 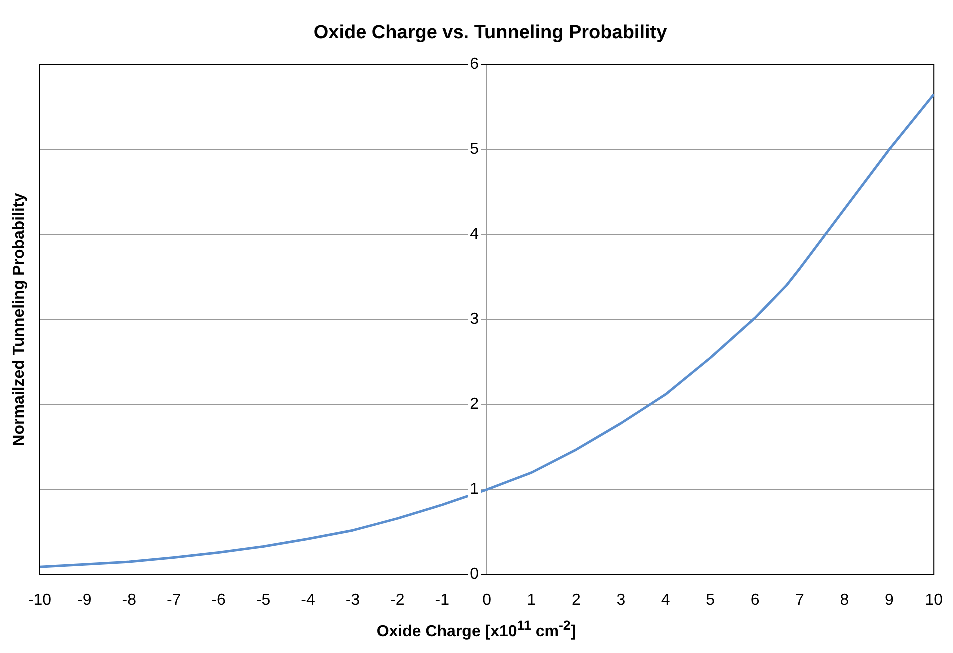 I want to click on x-tick-label: -2, so click(x=397, y=600).